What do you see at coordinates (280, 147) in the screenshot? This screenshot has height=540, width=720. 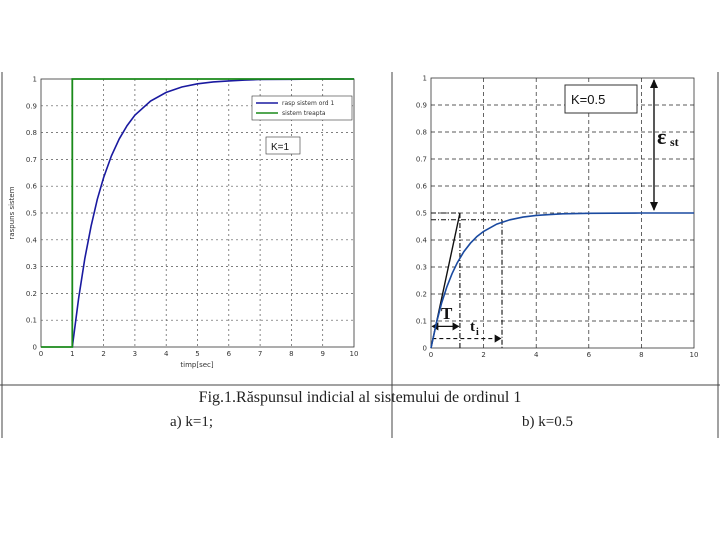 I see `annotation-k1: K=1` at bounding box center [280, 147].